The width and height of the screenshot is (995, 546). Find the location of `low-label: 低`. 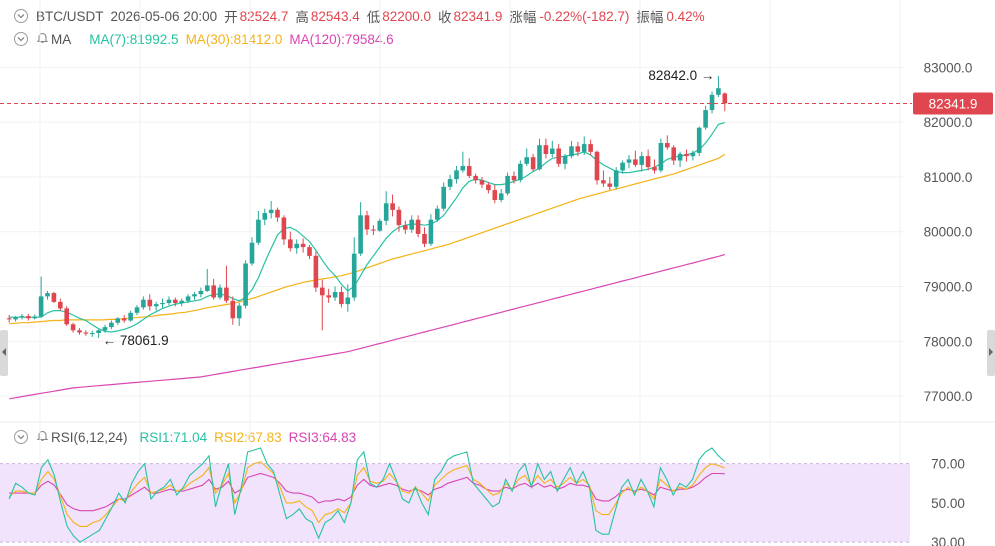

low-label: 低 is located at coordinates (373, 17).